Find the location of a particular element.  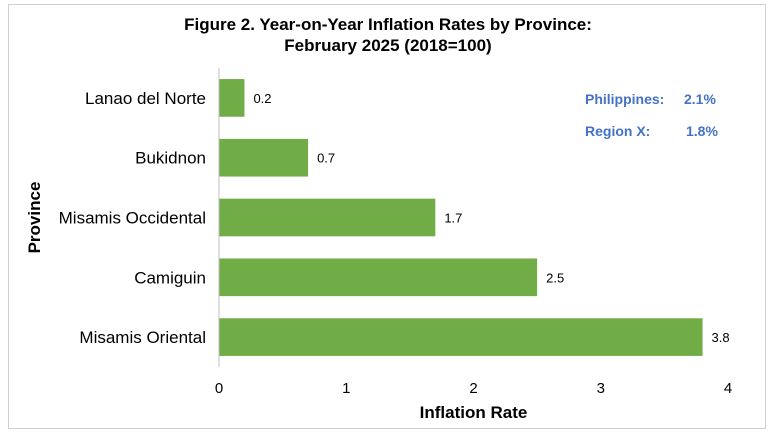

chart-title-line2: February 2025 (2018=100) is located at coordinates (388, 45).